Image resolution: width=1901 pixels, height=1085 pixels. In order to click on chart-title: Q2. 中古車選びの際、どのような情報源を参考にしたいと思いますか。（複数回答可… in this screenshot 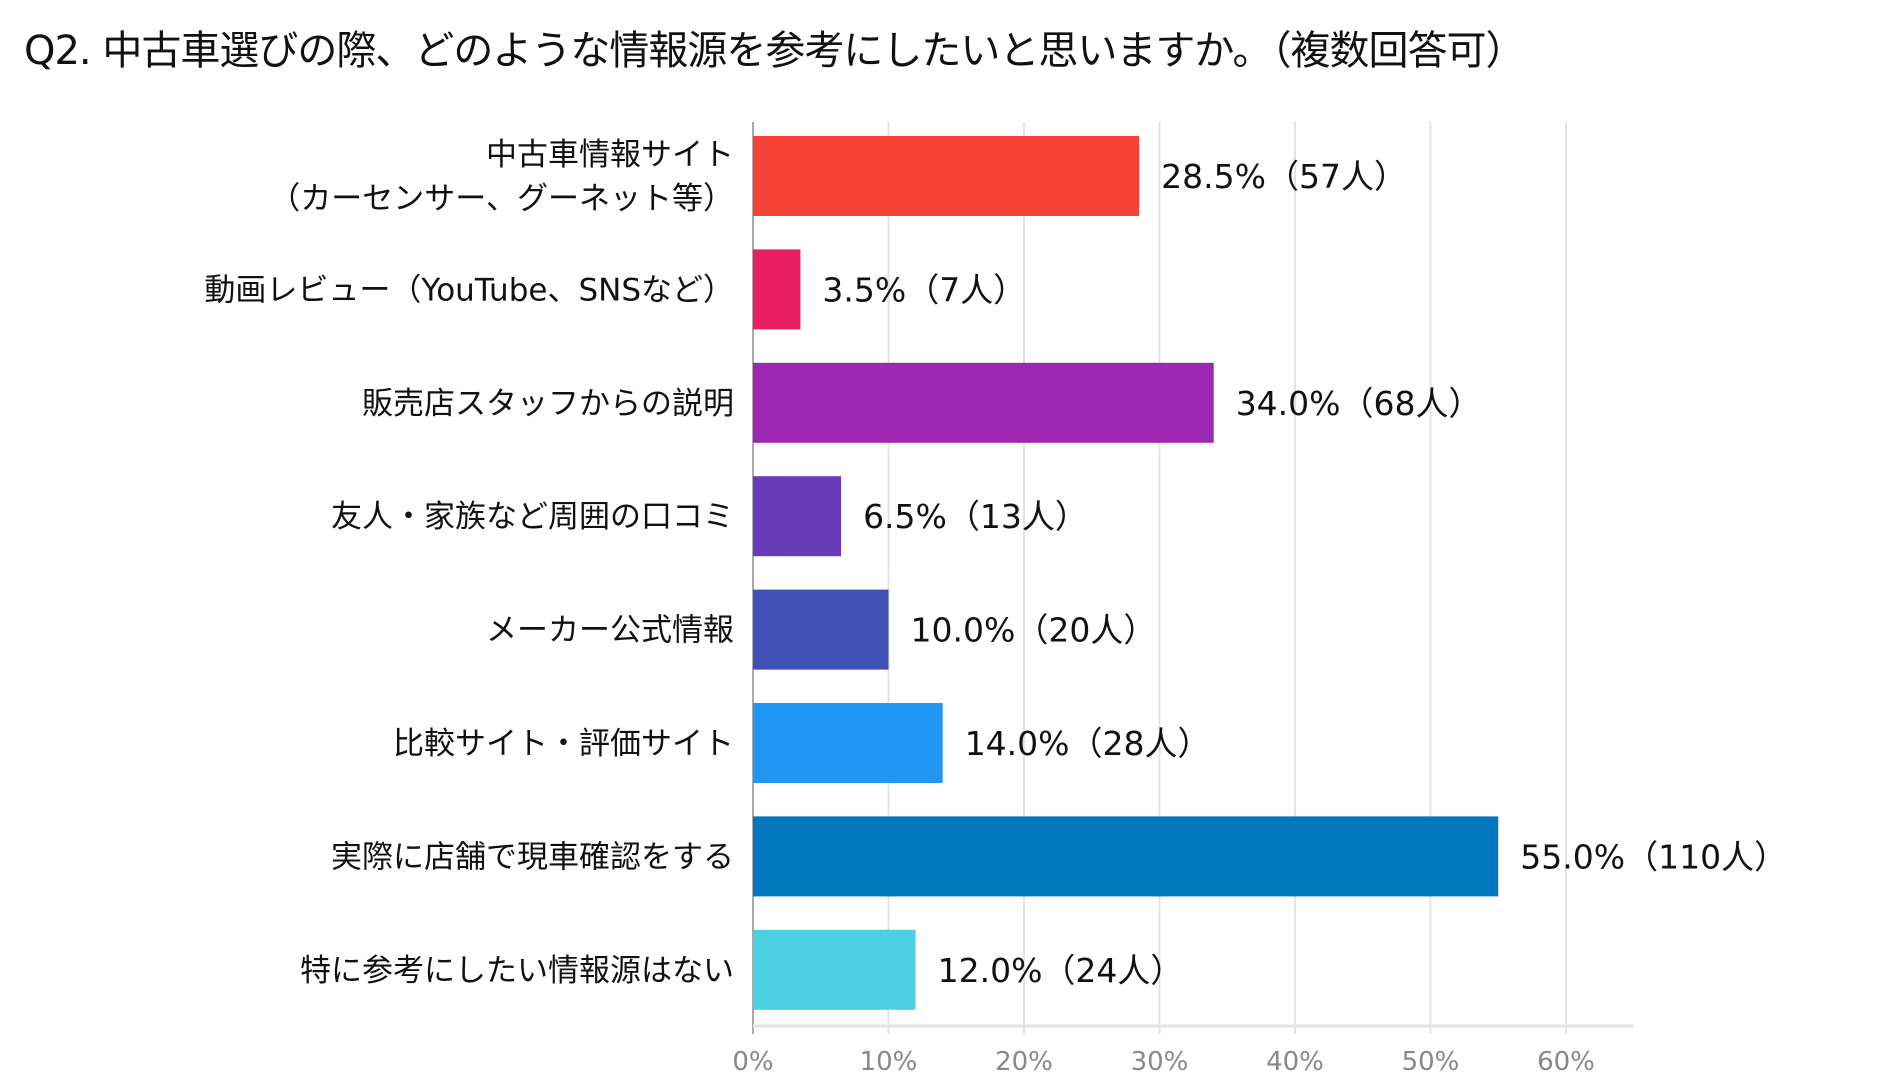, I will do `click(775, 51)`.